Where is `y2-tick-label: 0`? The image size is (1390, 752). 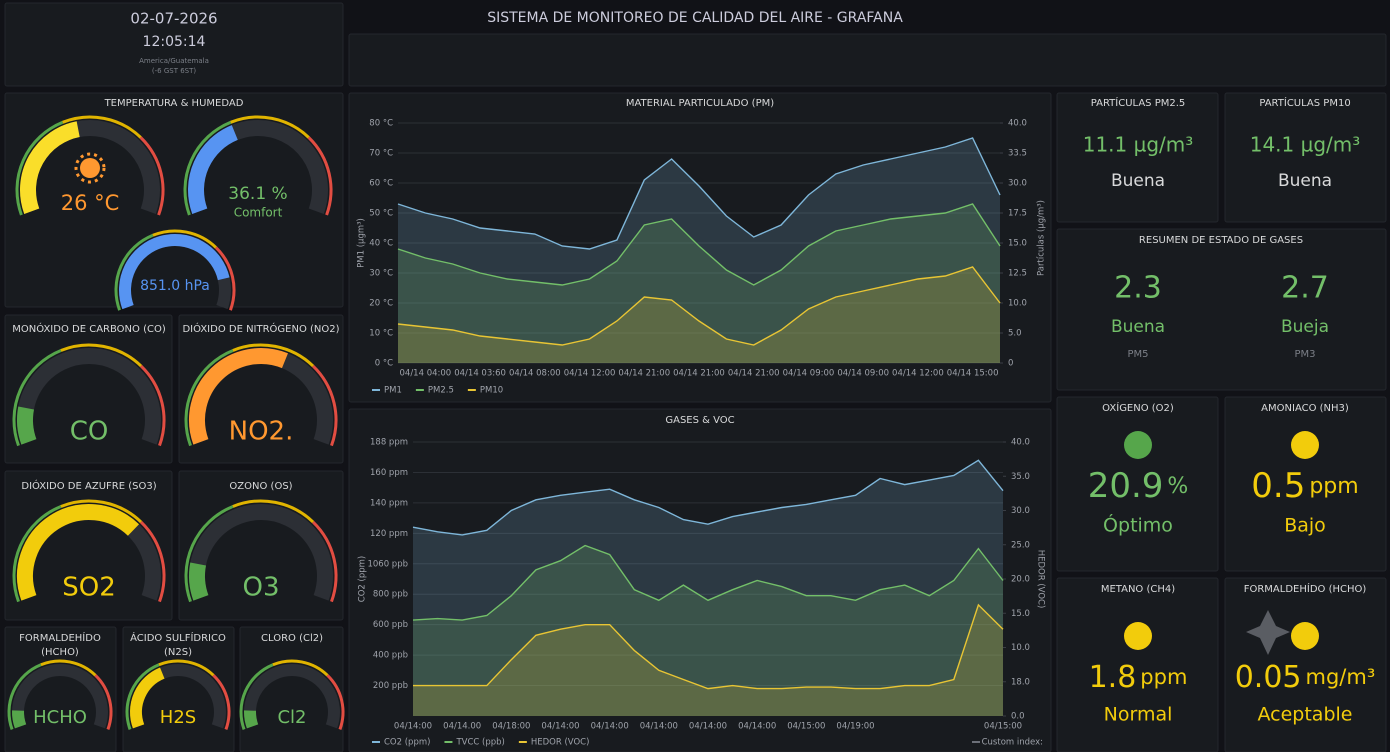 y2-tick-label: 0 is located at coordinates (1010, 364).